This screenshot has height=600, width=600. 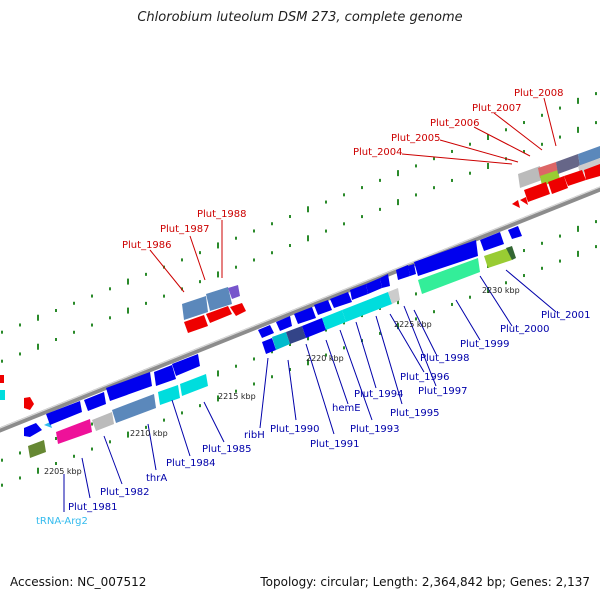 What do you see at coordinates (93, 507) in the screenshot?
I see `gene-label-plut-1981: Plut_1981` at bounding box center [93, 507].